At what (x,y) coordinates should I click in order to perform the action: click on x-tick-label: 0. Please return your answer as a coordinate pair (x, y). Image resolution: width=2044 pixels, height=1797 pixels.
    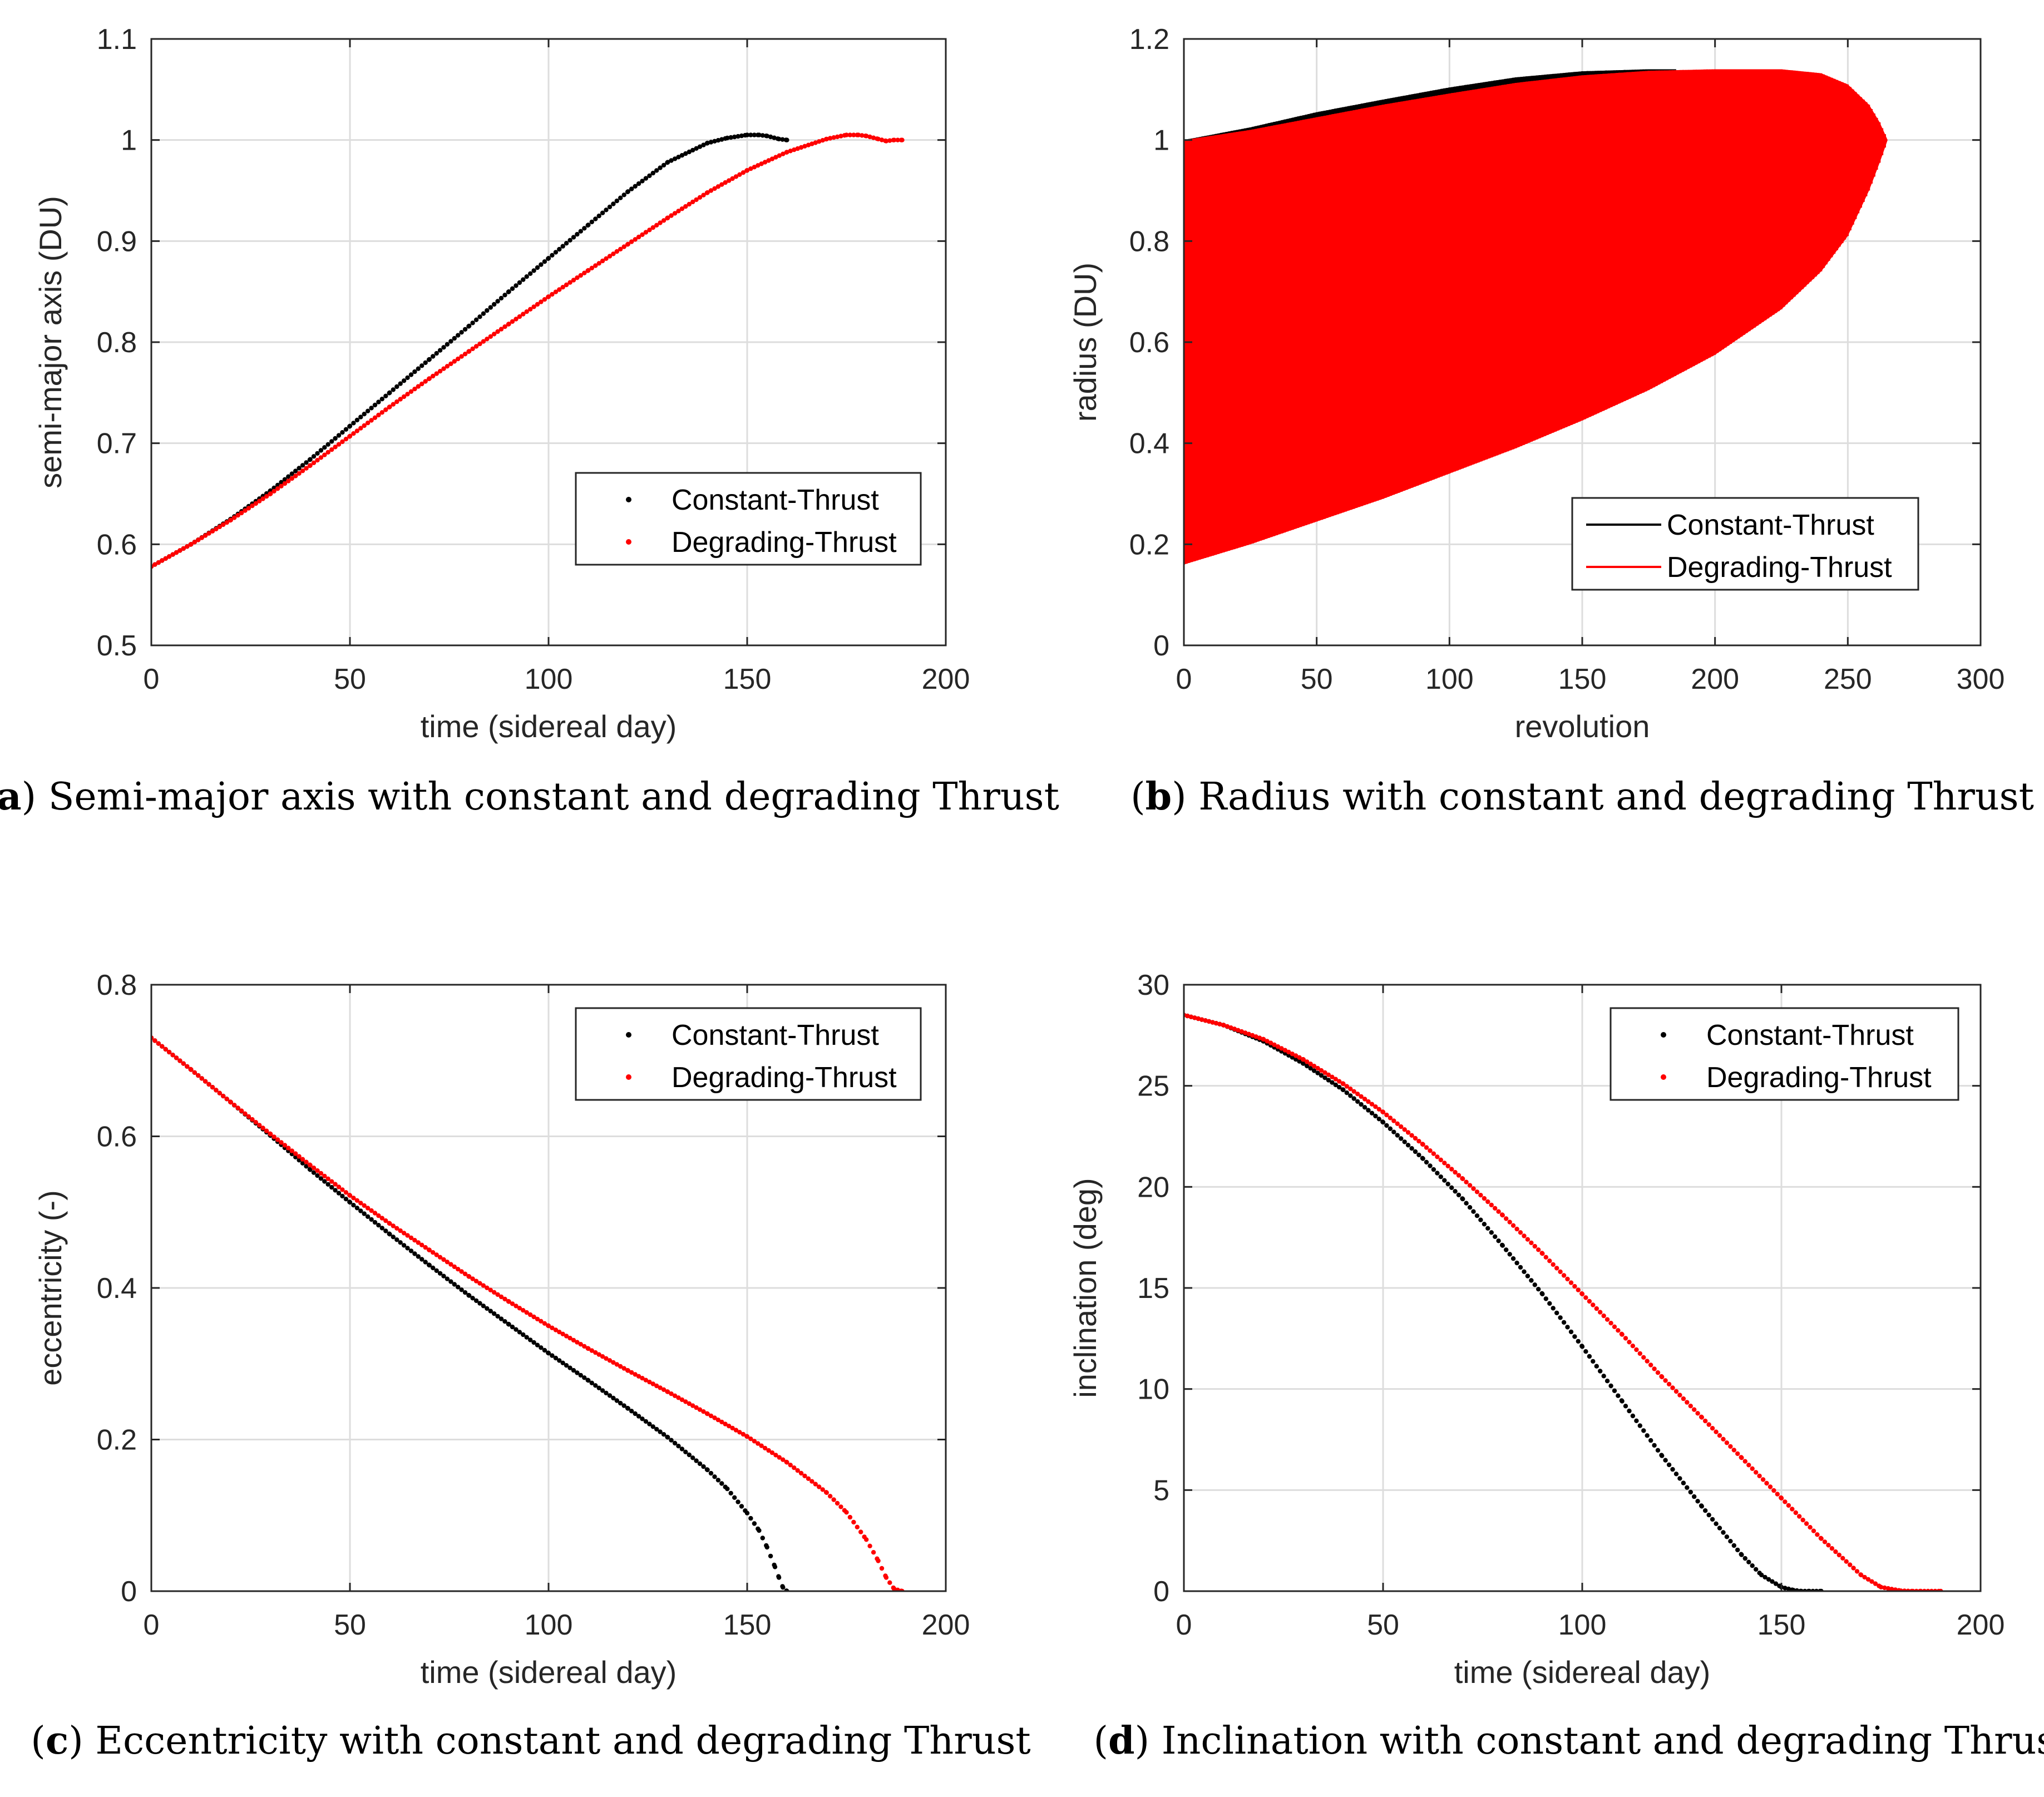
    Looking at the image, I should click on (152, 1625).